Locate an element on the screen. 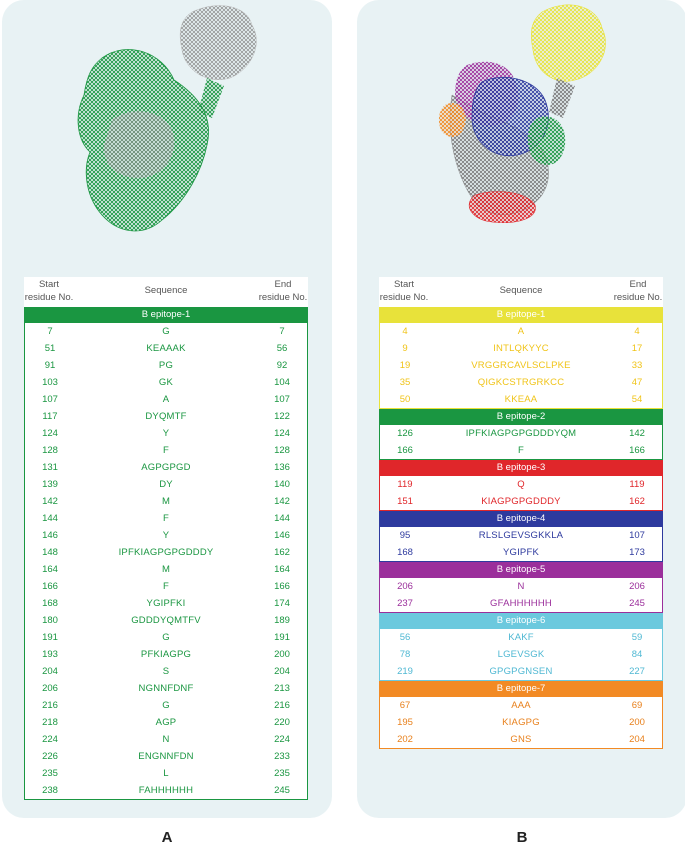 The image size is (685, 848). start-residue: 146 is located at coordinates (50, 535).